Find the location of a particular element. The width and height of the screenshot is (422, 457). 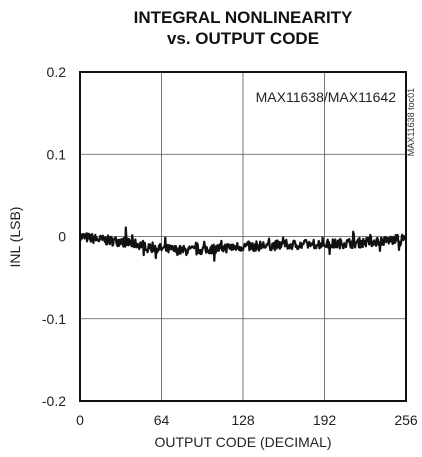

x-tick-label: 128 is located at coordinates (243, 420).